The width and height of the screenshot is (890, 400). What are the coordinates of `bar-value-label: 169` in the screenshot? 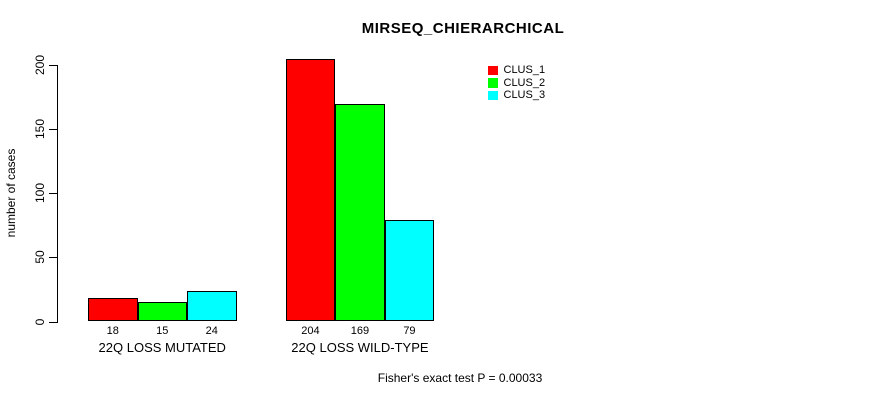 It's located at (360, 331).